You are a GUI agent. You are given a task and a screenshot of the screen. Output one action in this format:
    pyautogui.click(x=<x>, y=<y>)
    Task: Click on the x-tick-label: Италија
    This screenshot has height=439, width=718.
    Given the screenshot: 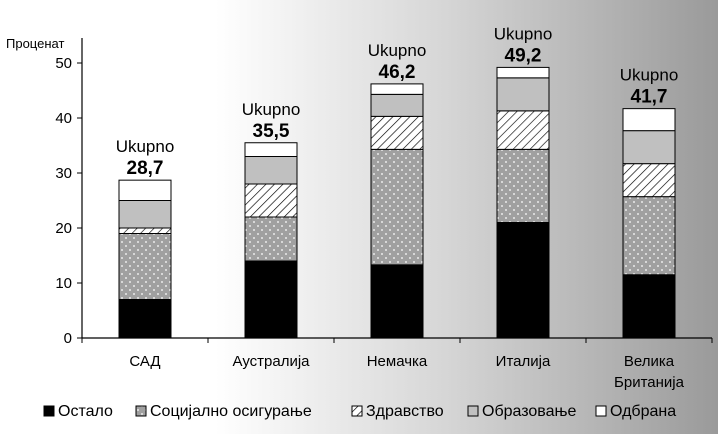 What is the action you would take?
    pyautogui.click(x=523, y=361)
    